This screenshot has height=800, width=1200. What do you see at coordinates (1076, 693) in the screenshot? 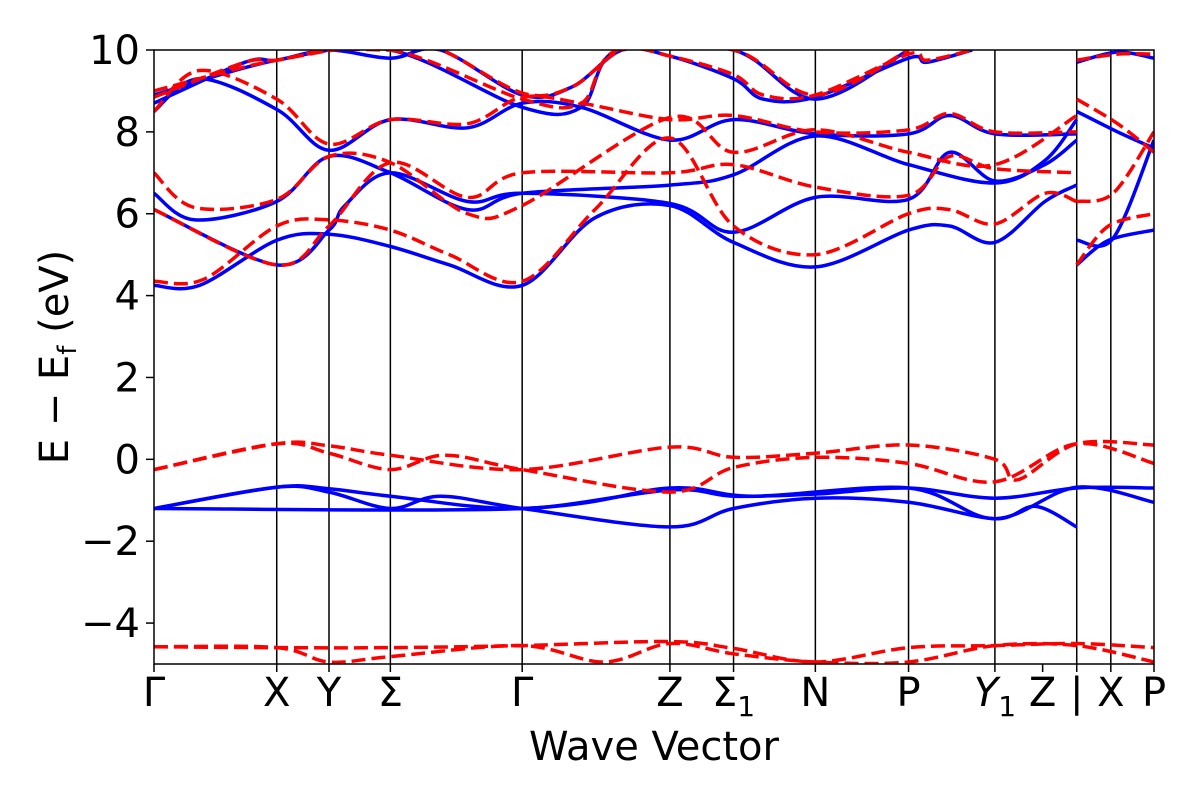
I see `x-tick-label: |` at bounding box center [1076, 693].